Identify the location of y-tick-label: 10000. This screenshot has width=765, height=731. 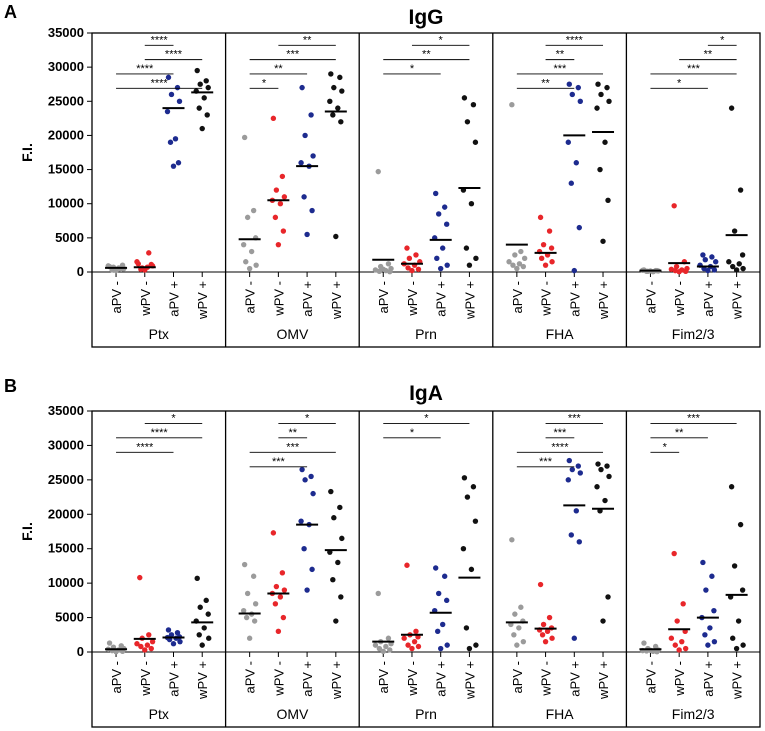
(66, 582).